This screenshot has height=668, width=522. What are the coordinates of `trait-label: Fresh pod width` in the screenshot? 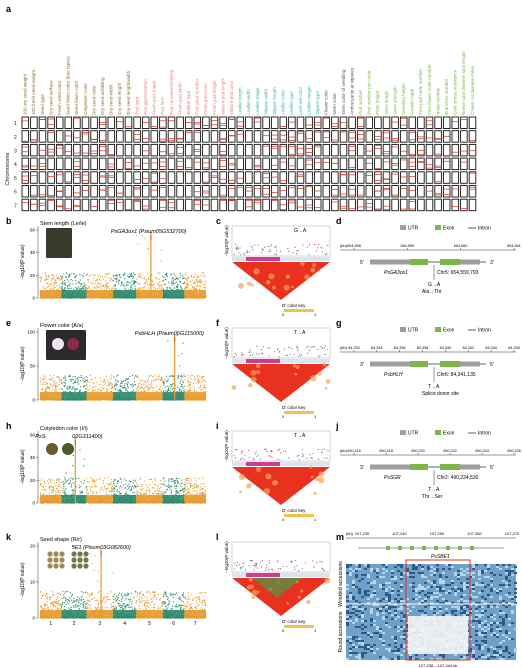 It's located at (179, 98).